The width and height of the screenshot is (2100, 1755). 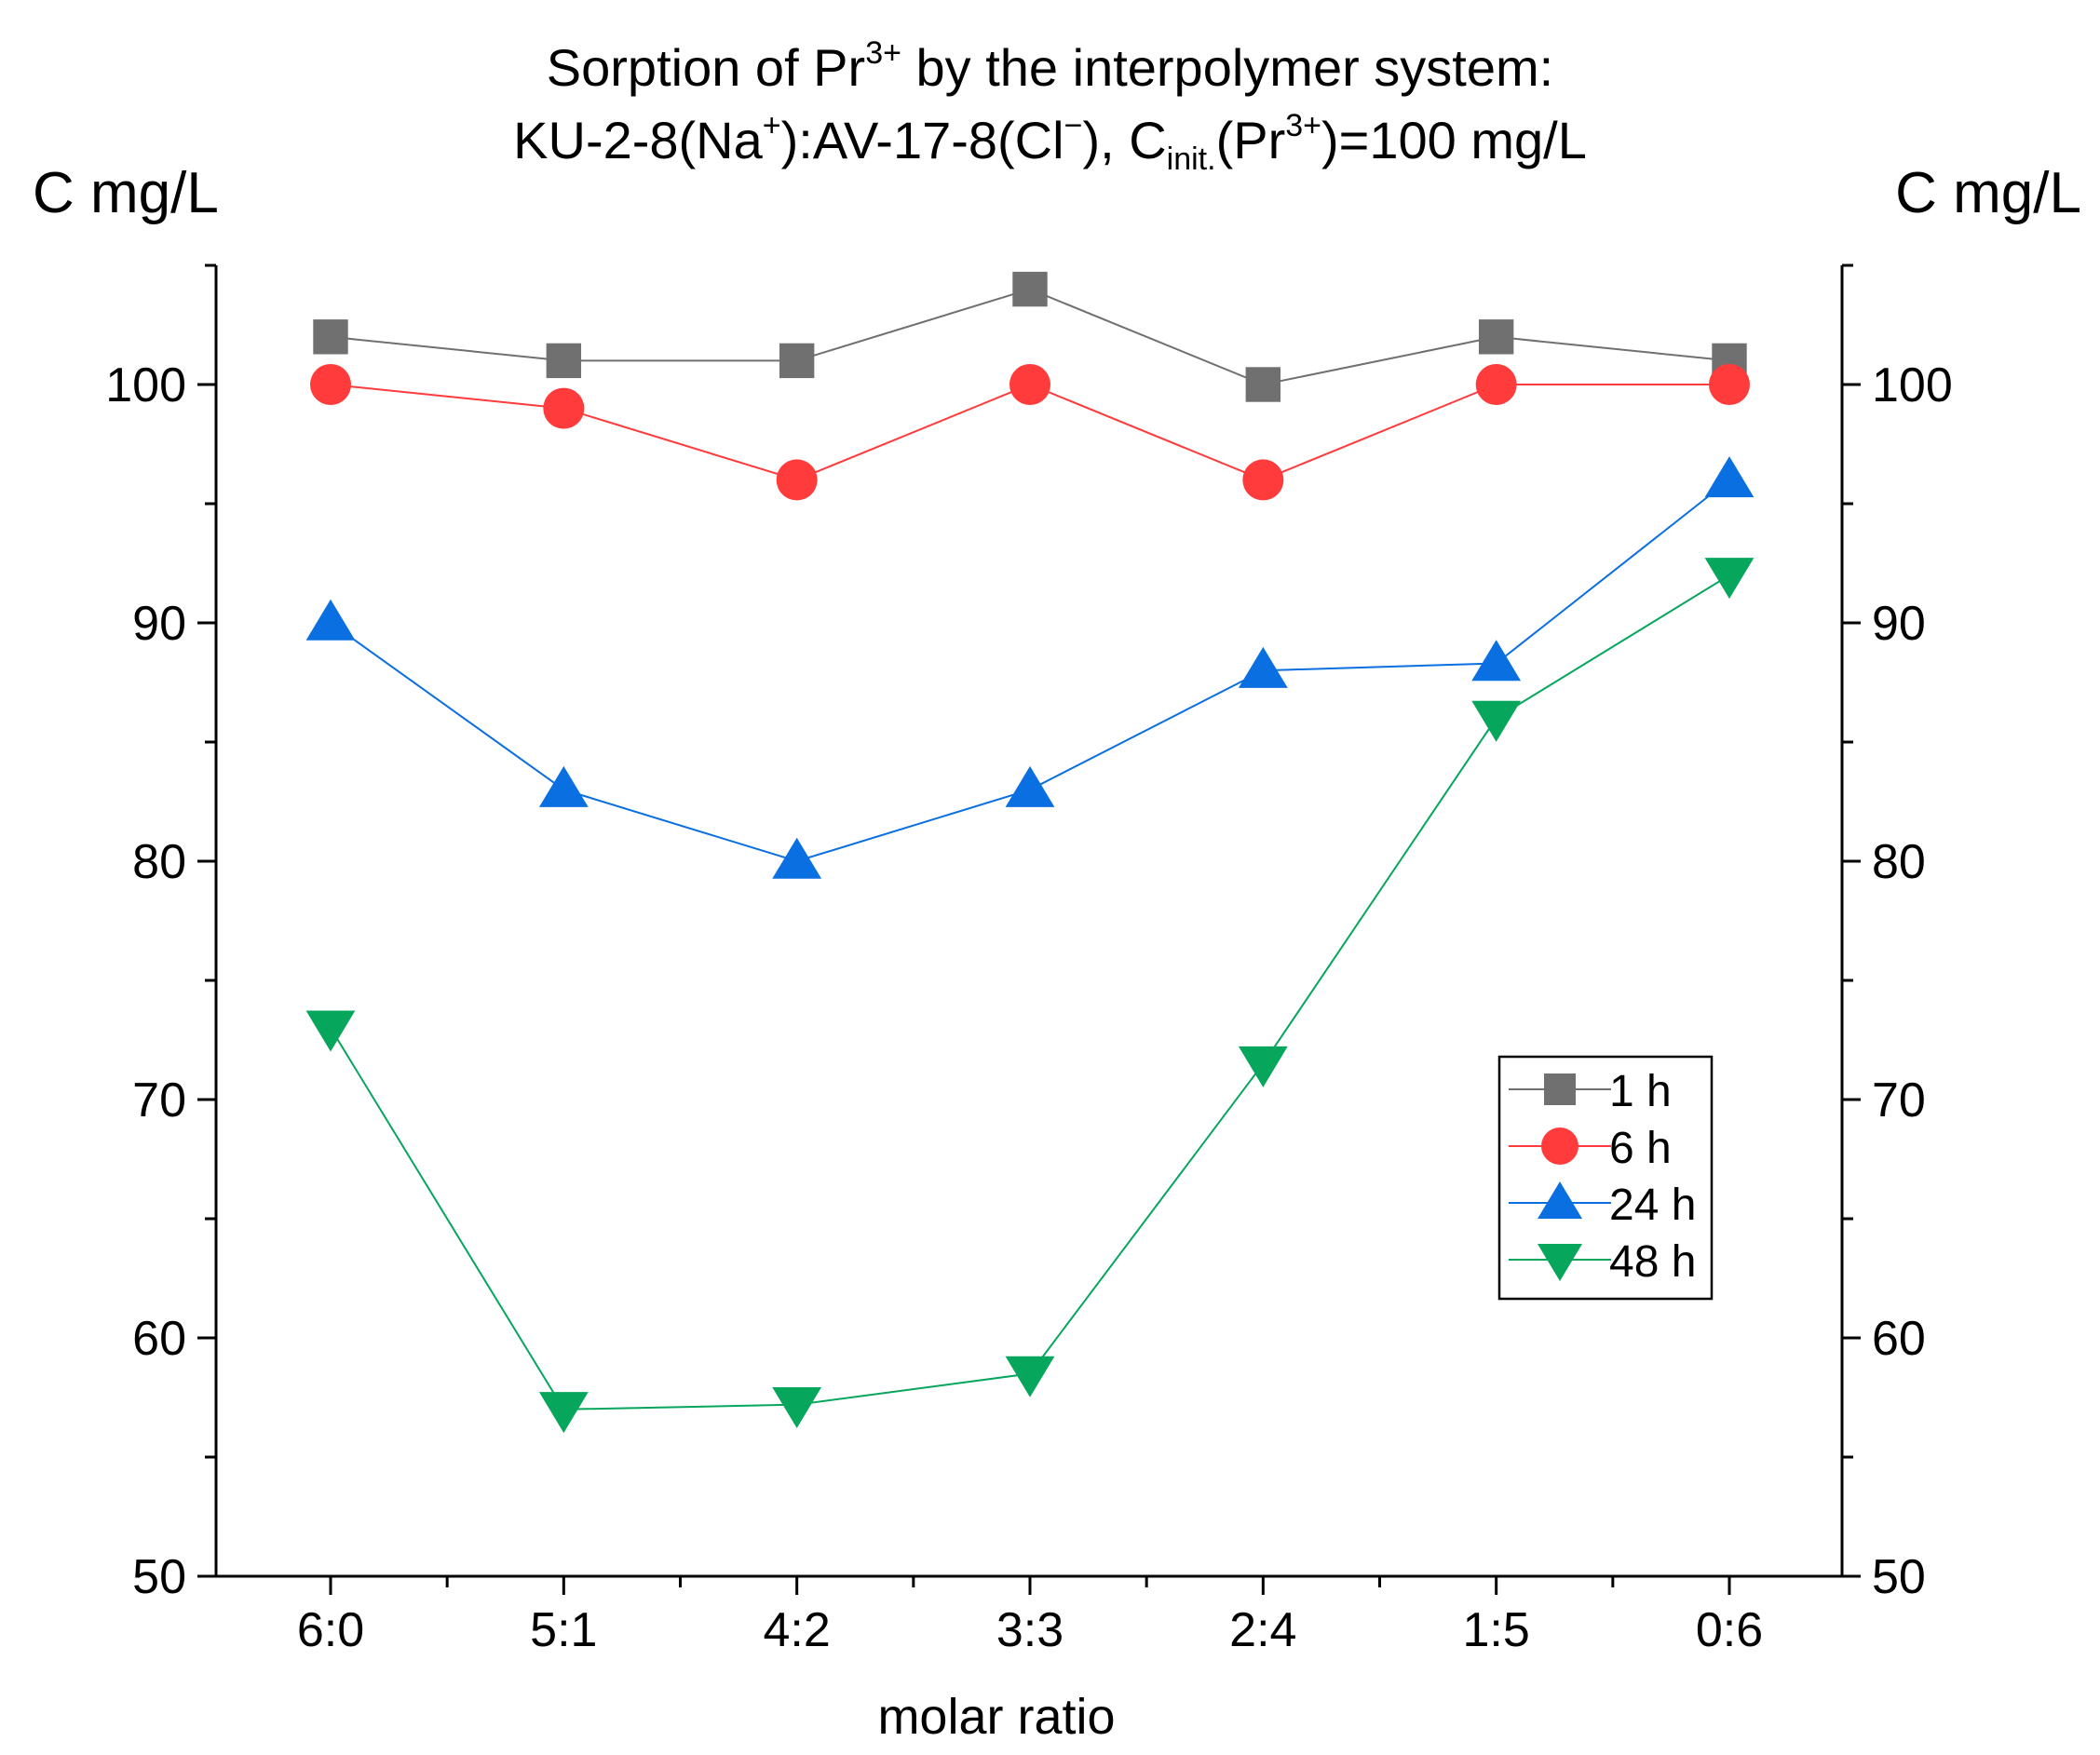 What do you see at coordinates (1652, 1206) in the screenshot?
I see `legend-label: 24 h` at bounding box center [1652, 1206].